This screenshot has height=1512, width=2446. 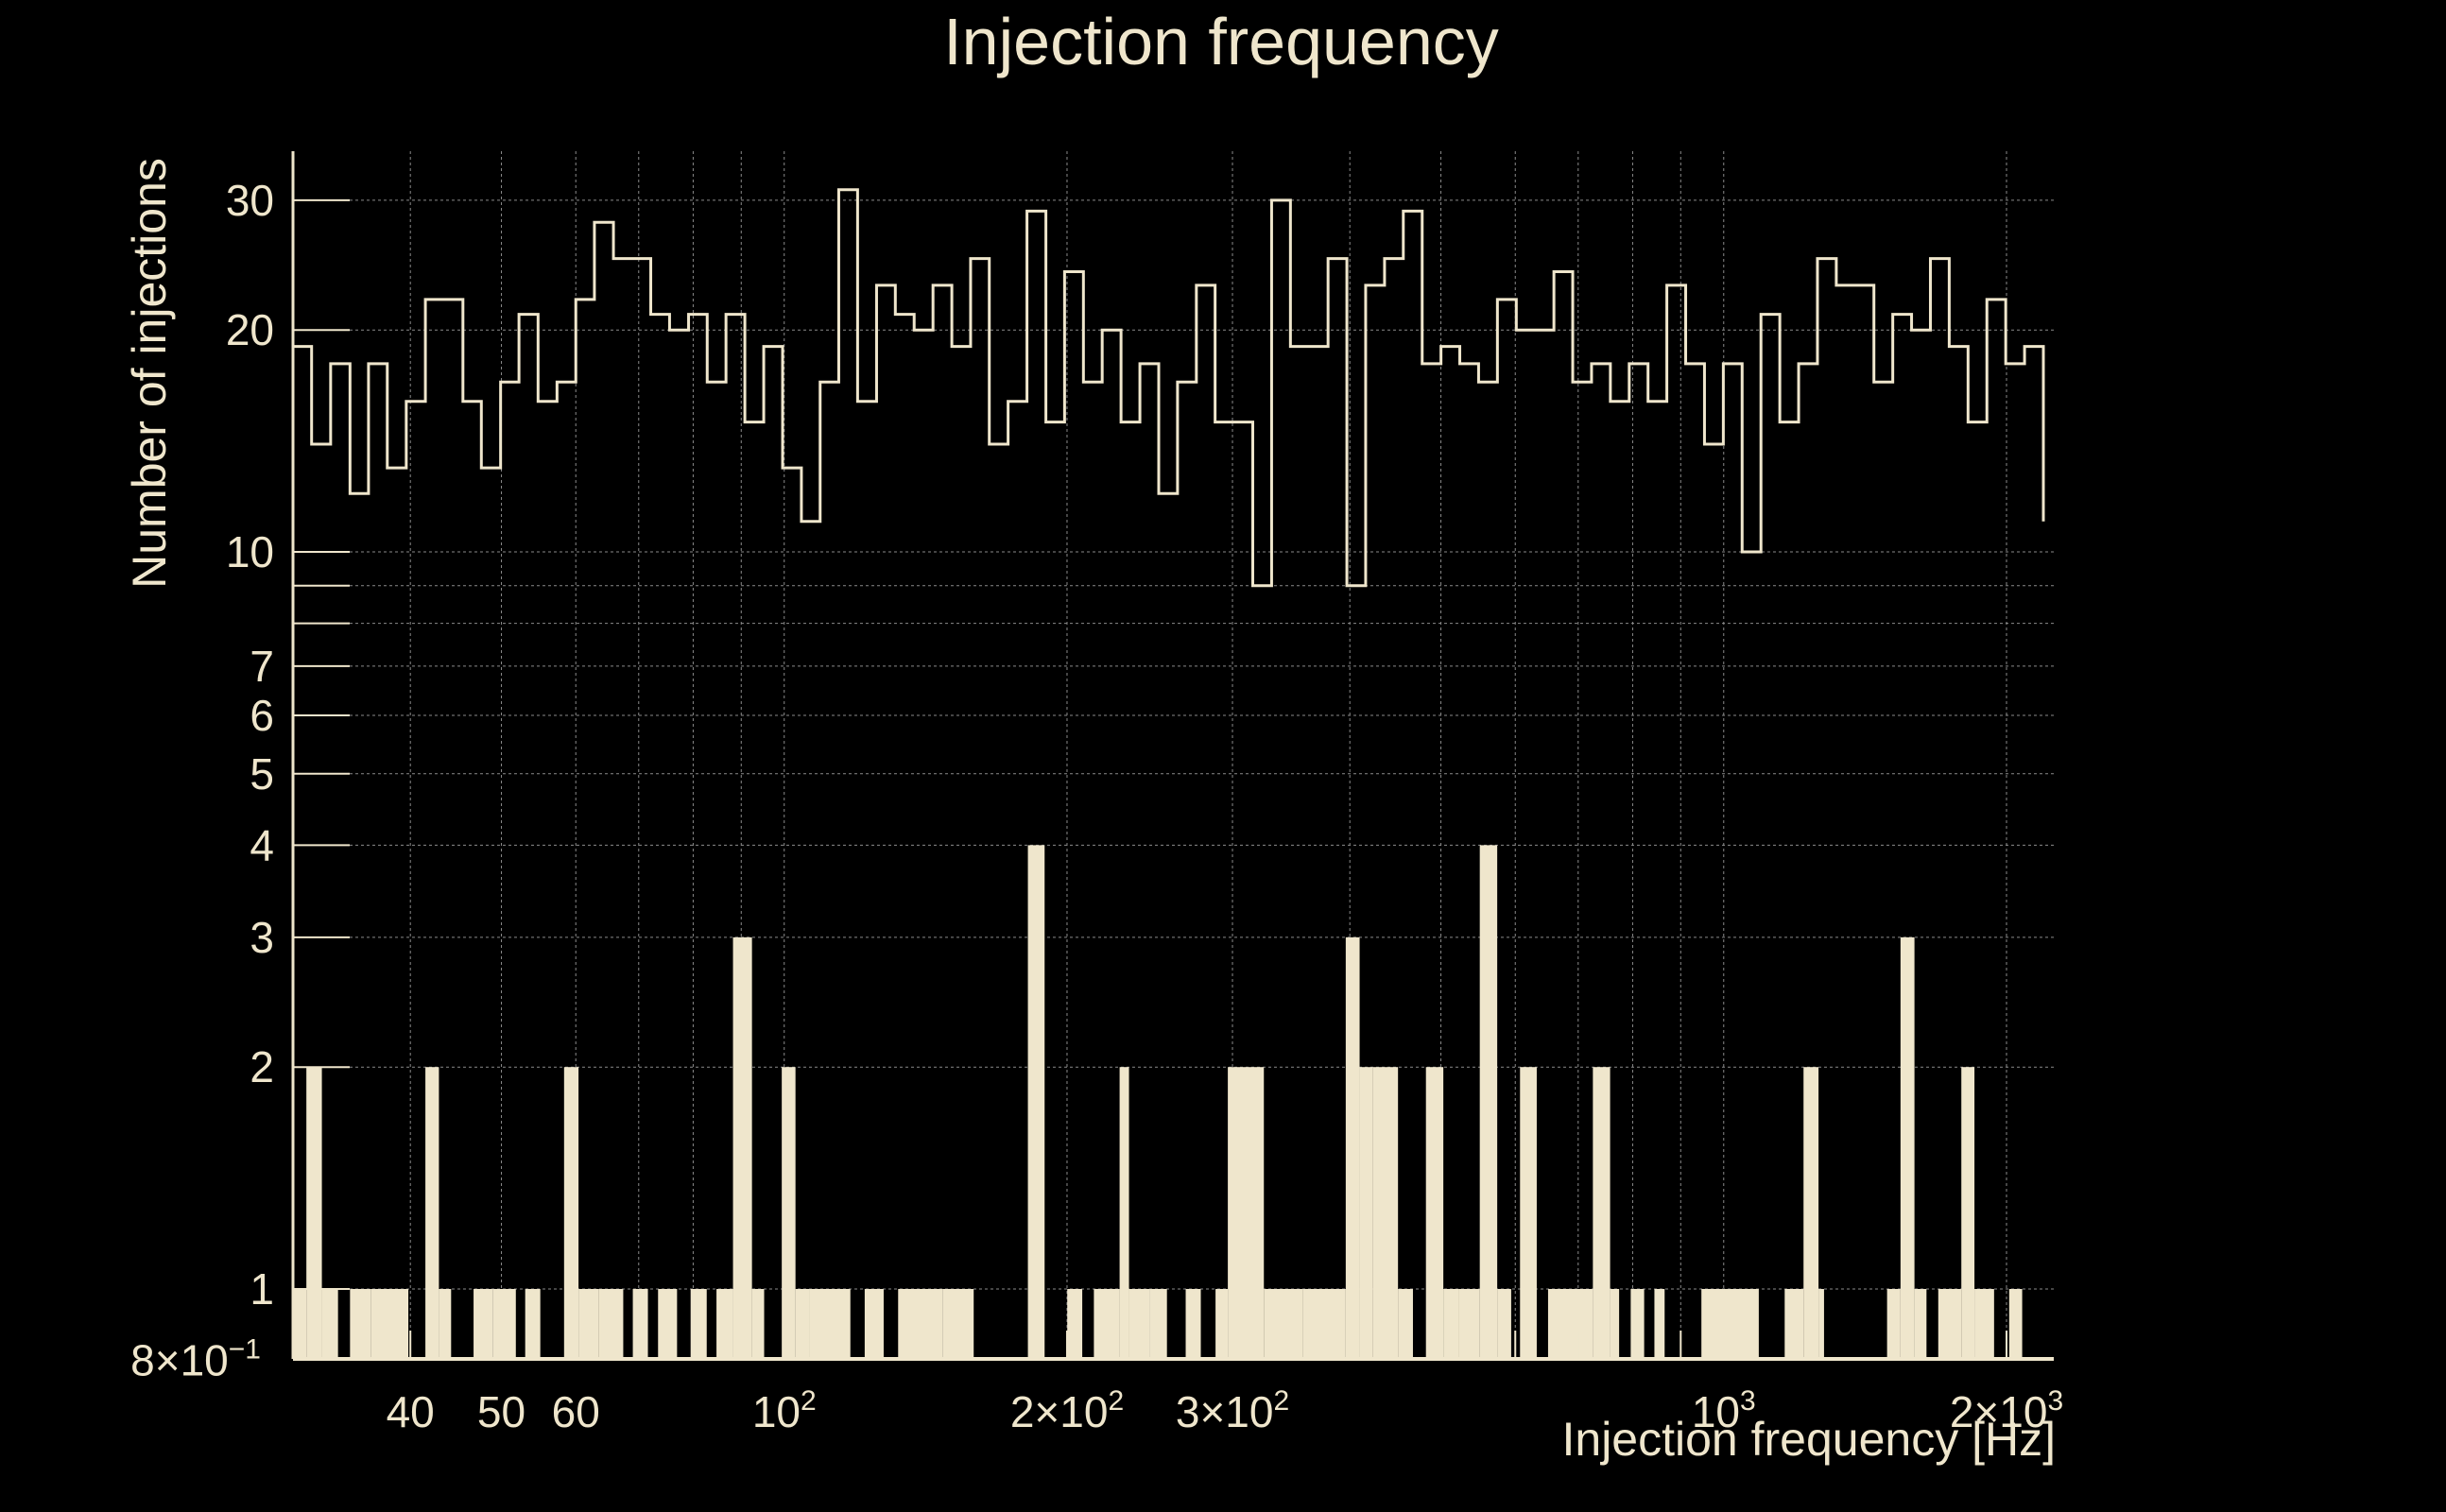 What do you see at coordinates (411, 1411) in the screenshot?
I see `x-tick-label: 40` at bounding box center [411, 1411].